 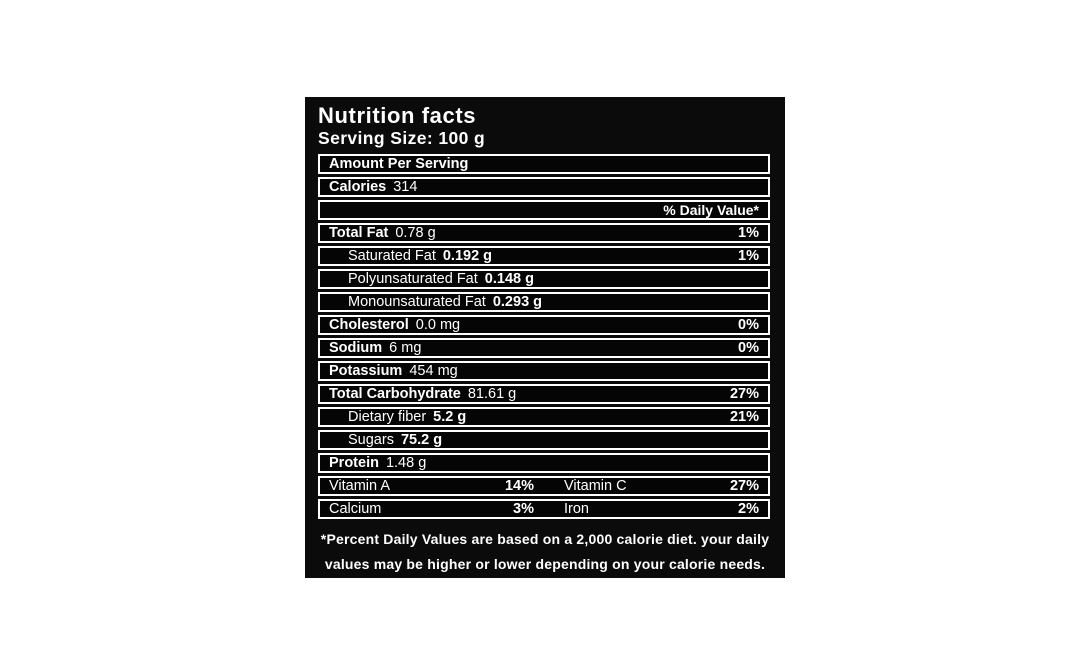 I want to click on row-amount-per-serving: Amount Per Serving, so click(x=544, y=164).